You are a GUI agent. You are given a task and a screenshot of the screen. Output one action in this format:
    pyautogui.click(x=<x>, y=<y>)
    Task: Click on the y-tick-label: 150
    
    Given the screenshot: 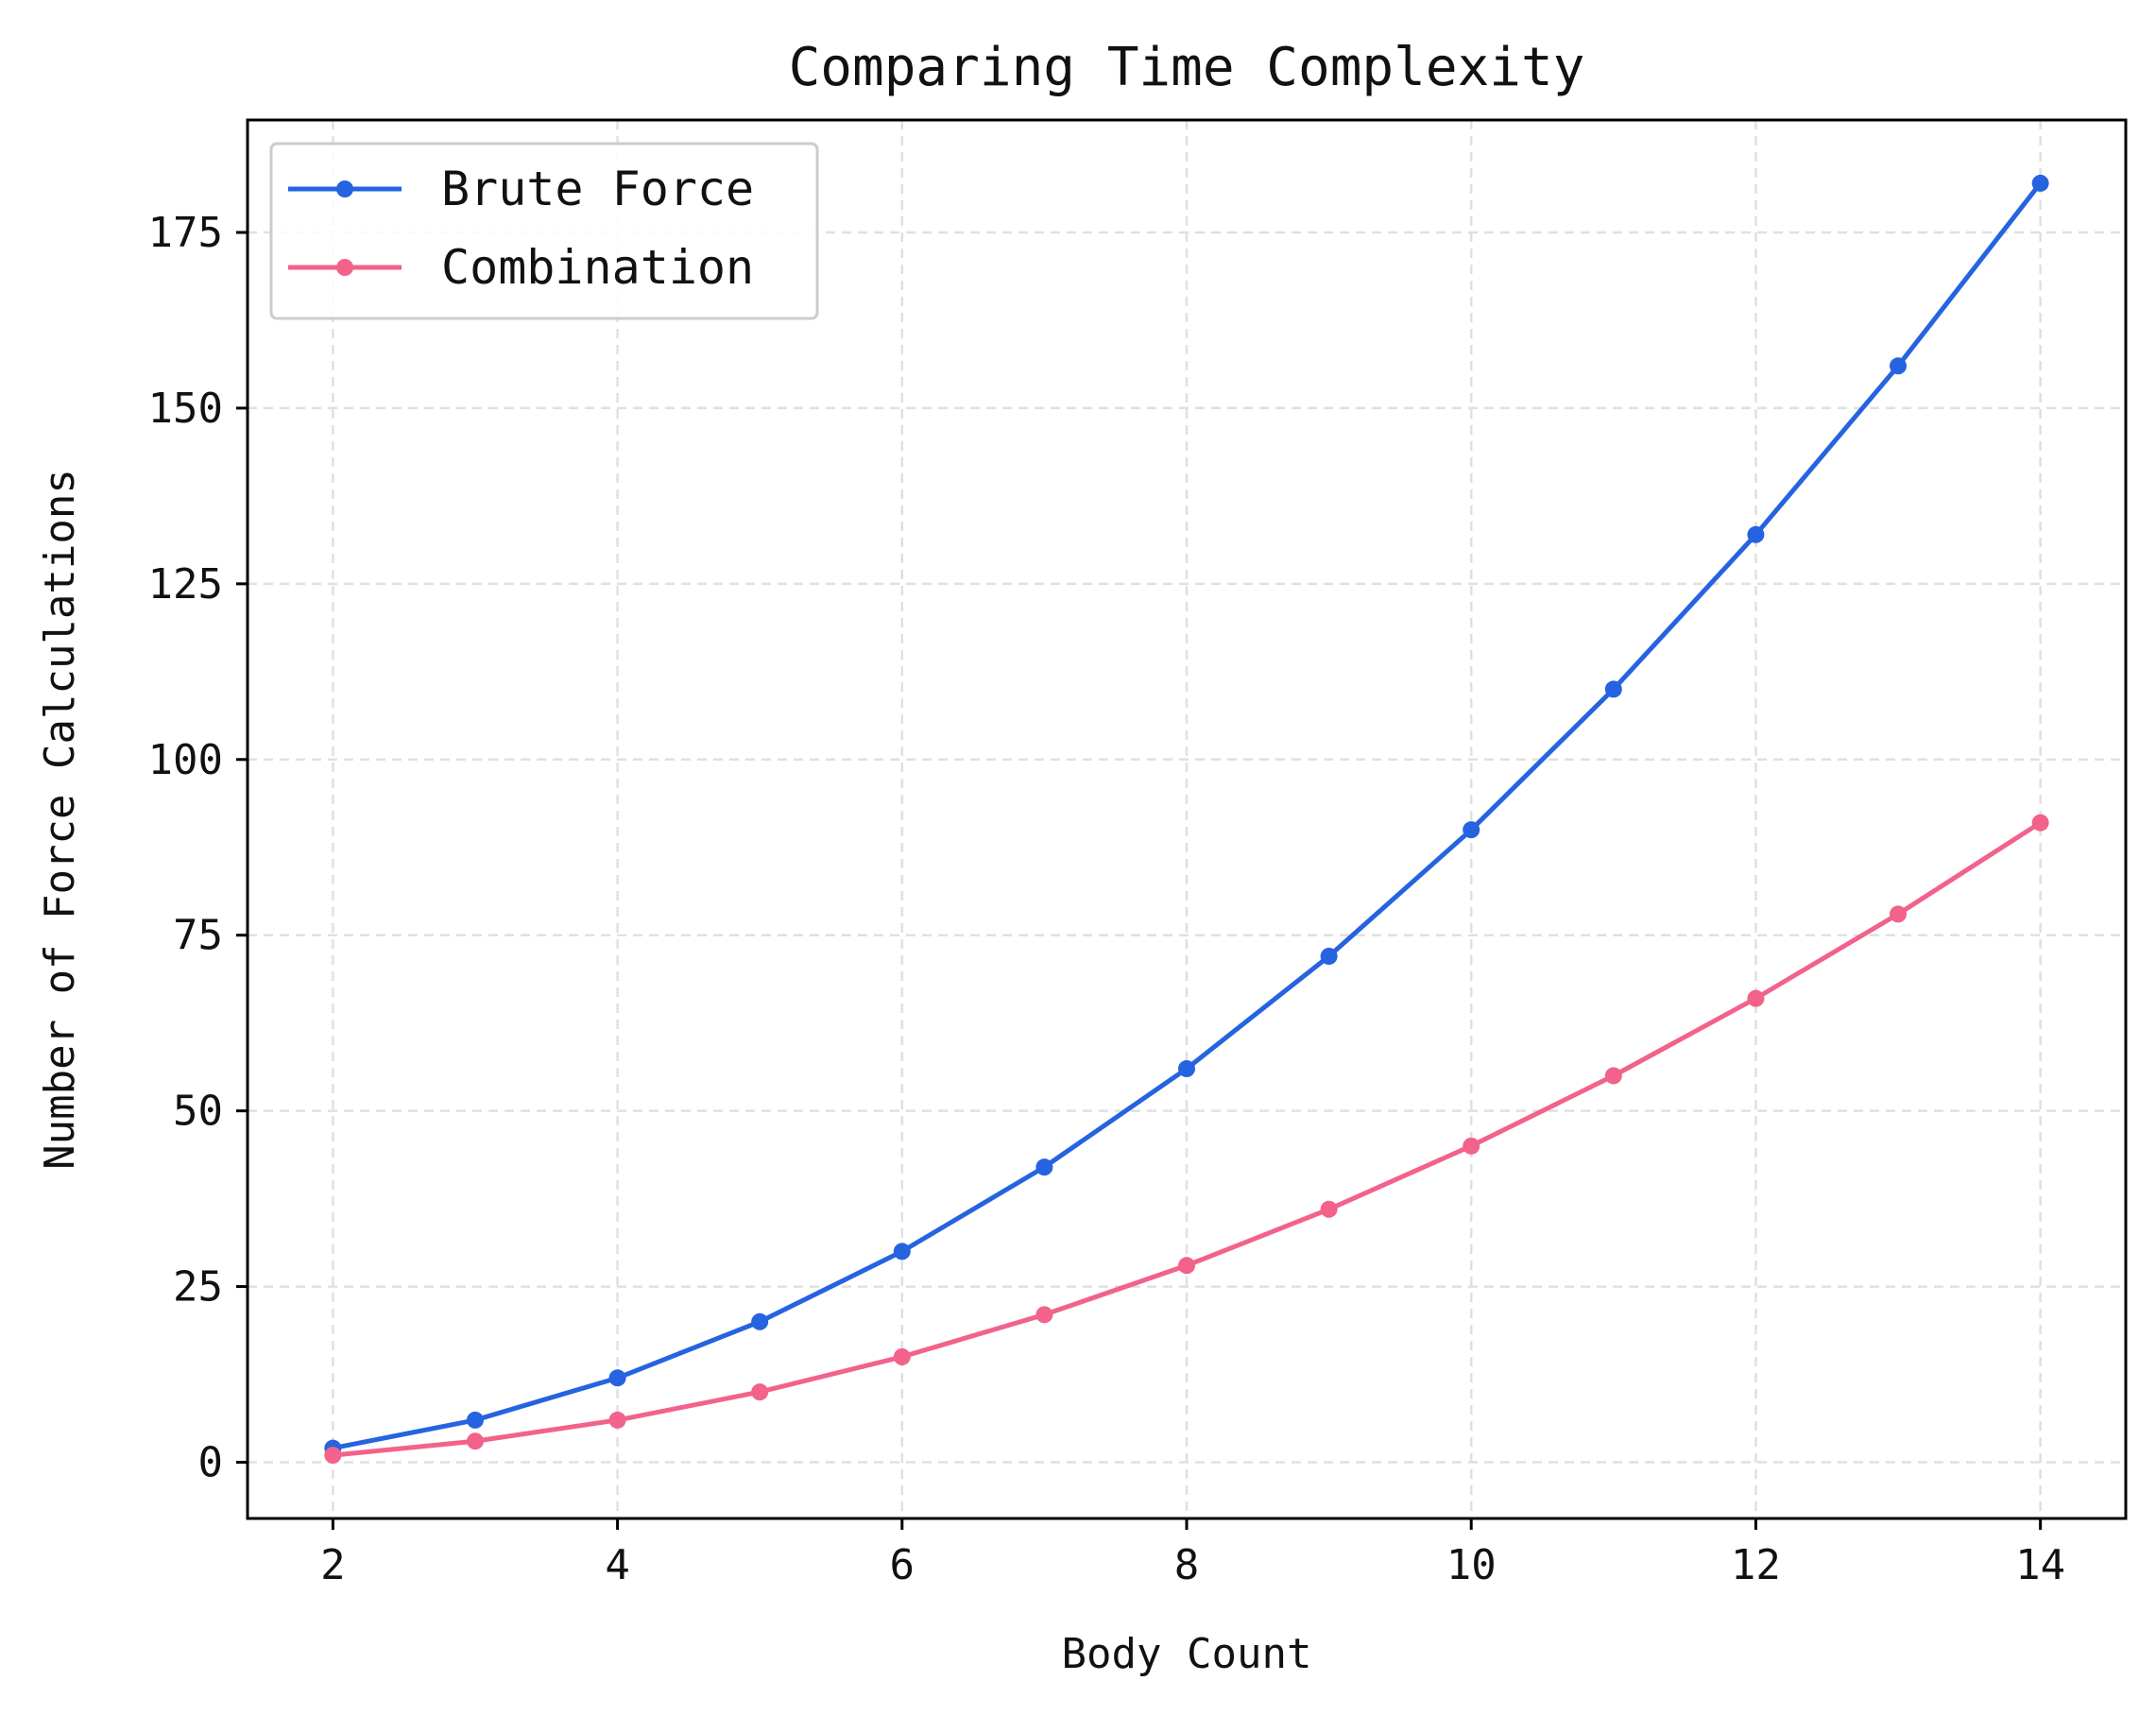 What is the action you would take?
    pyautogui.click(x=185, y=409)
    